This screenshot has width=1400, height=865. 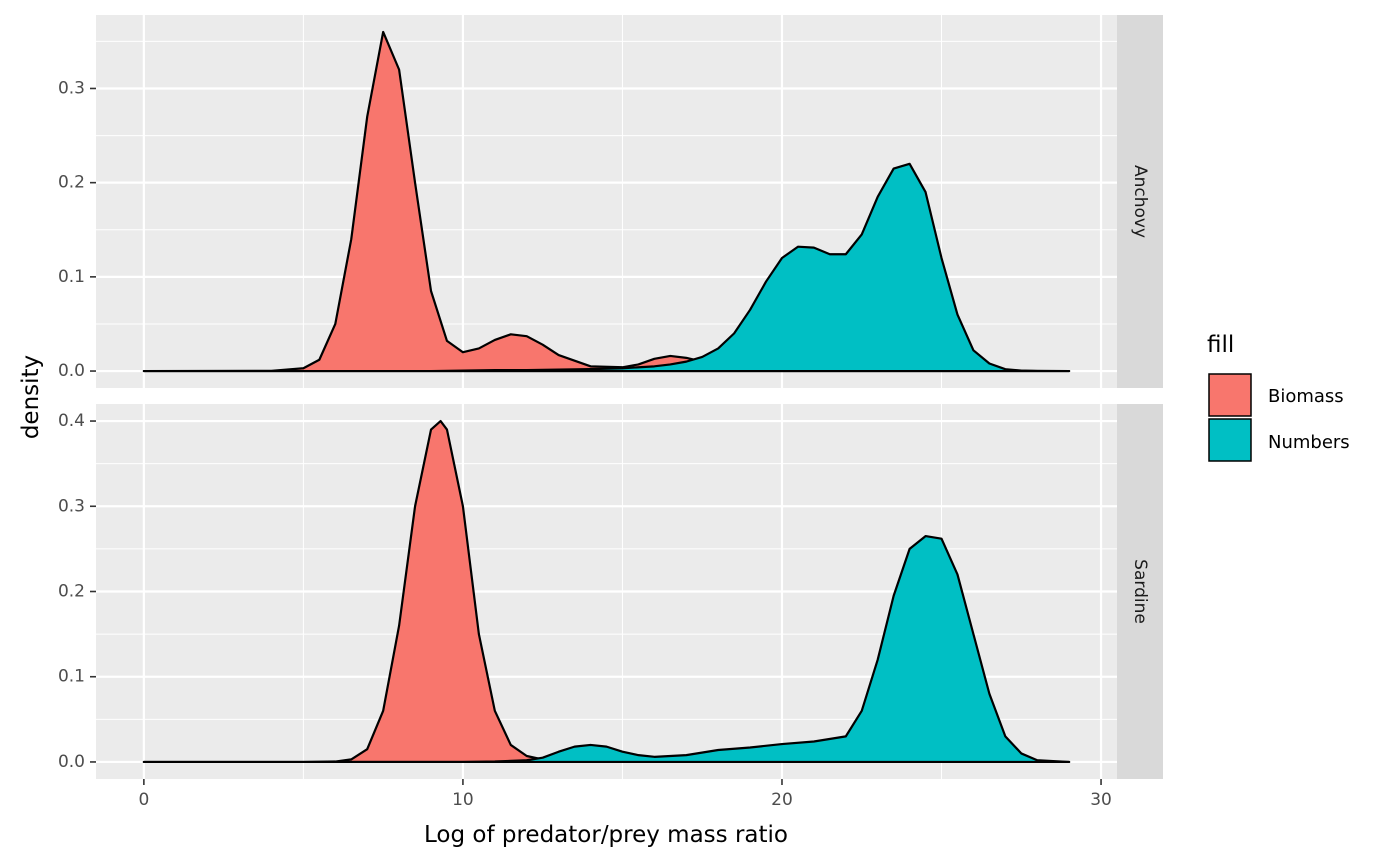 What do you see at coordinates (463, 800) in the screenshot?
I see `x-tick-label: 10` at bounding box center [463, 800].